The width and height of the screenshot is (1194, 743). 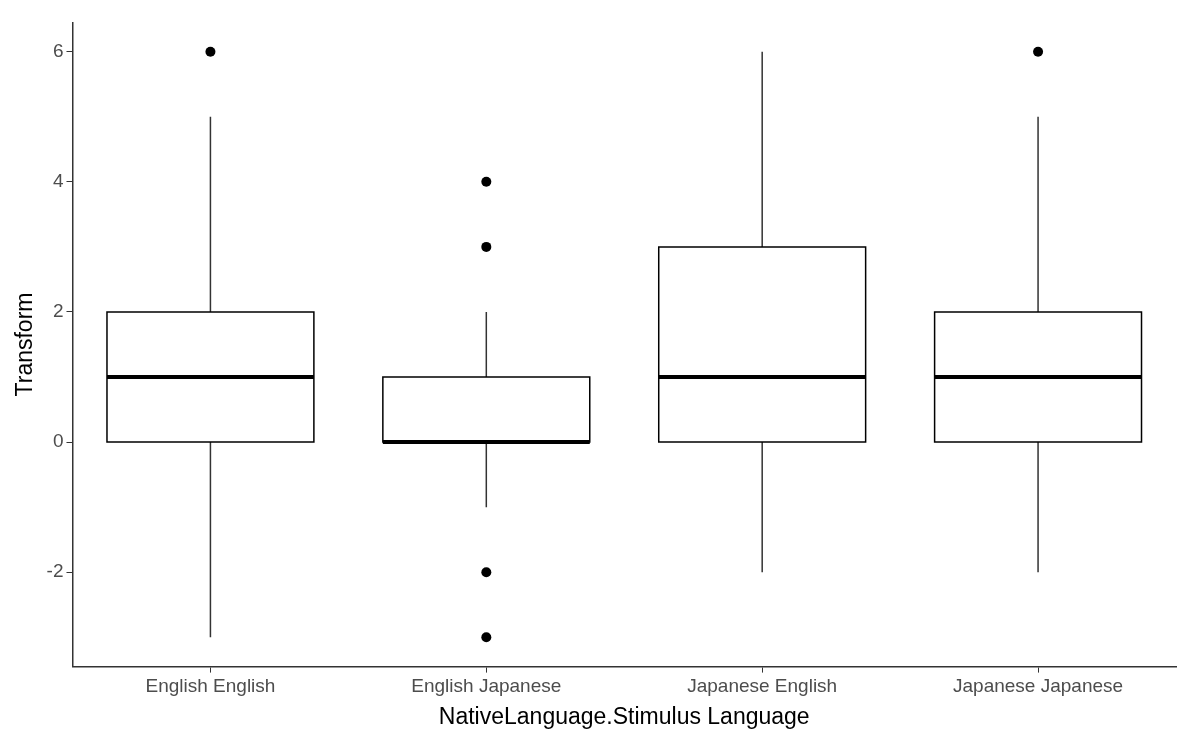 I want to click on y-tick-label: -2, so click(x=55, y=571).